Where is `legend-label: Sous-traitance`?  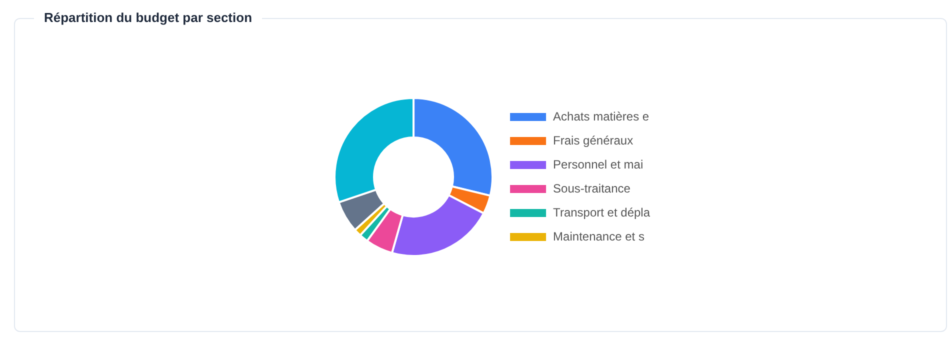 legend-label: Sous-traitance is located at coordinates (592, 188).